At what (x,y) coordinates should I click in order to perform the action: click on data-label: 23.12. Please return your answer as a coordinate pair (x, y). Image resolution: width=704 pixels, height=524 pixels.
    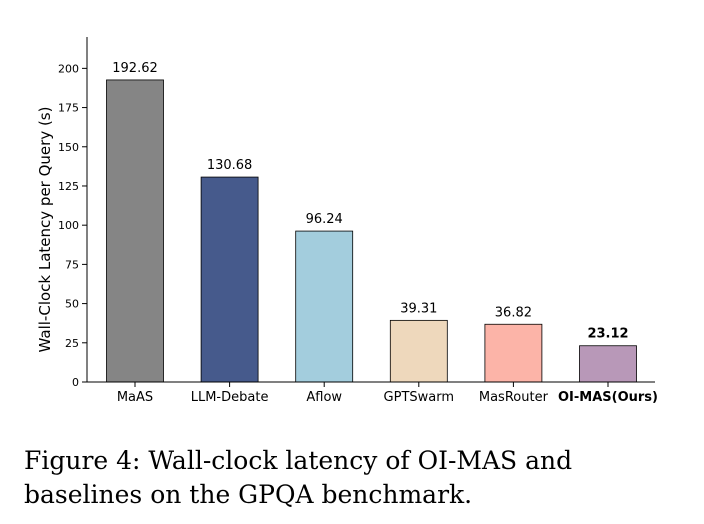
    Looking at the image, I should click on (607, 334).